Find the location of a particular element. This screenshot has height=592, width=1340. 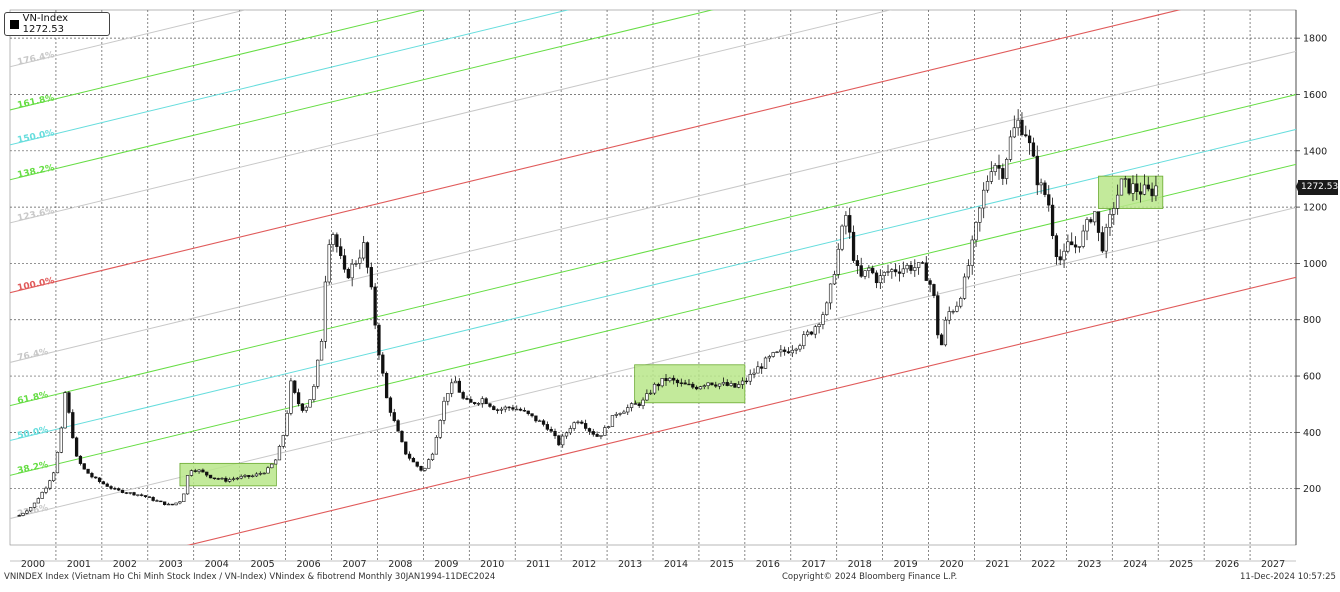

x-tick-label: 2004 is located at coordinates (217, 564).